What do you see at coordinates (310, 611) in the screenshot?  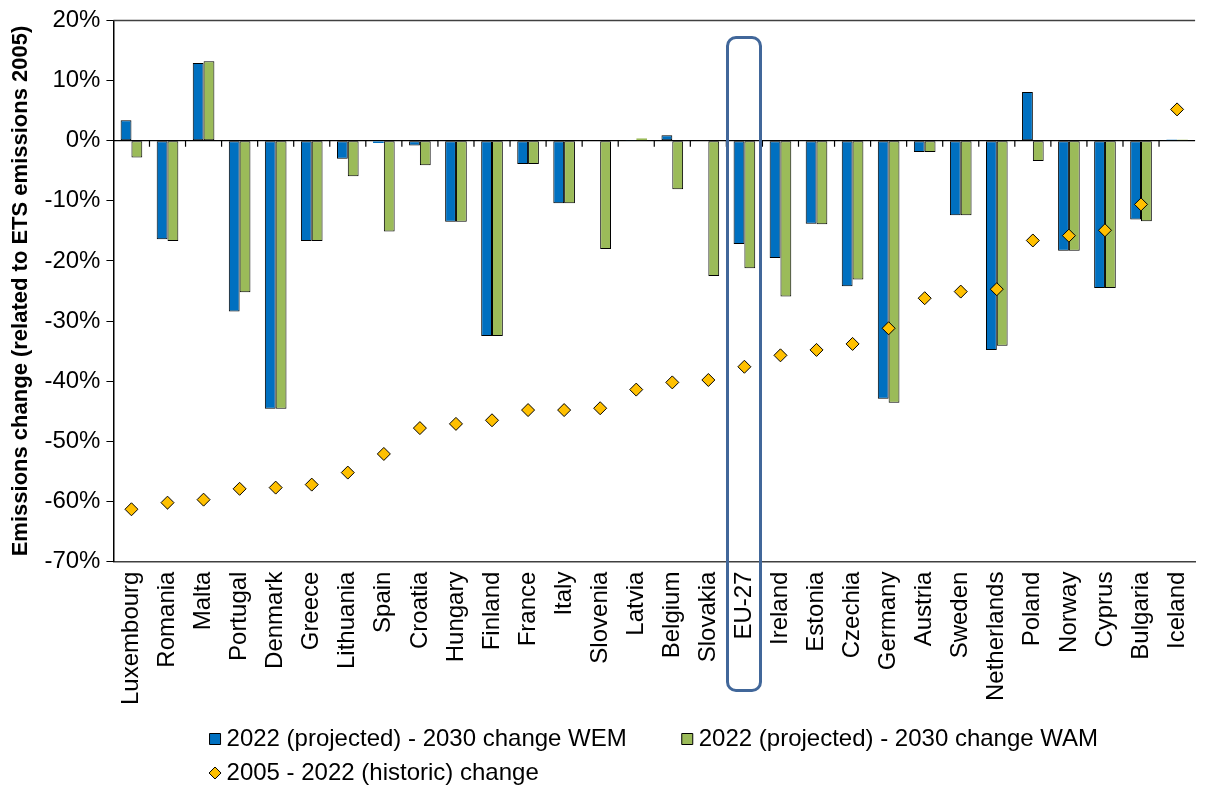 I see `x-tick-label: Greece` at bounding box center [310, 611].